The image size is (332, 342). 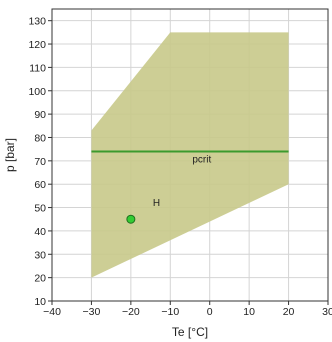 What do you see at coordinates (40, 138) in the screenshot?
I see `y-tick-label: 80` at bounding box center [40, 138].